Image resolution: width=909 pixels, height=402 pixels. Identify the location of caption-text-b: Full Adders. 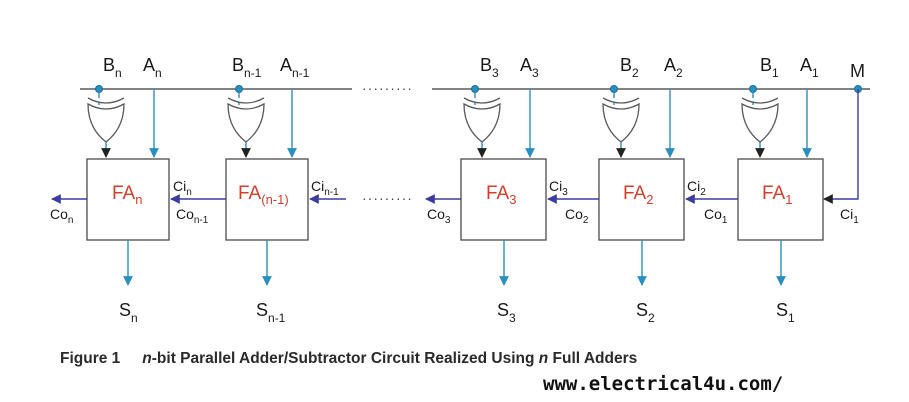
(593, 358).